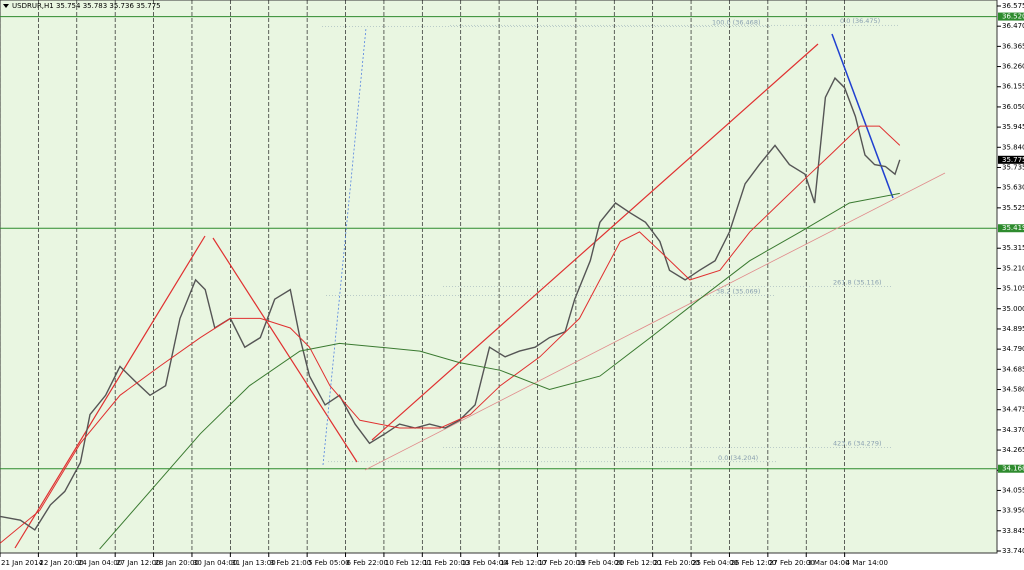 The height and width of the screenshot is (570, 1024). I want to click on y-tick-label: 35.000, so click(1013, 309).